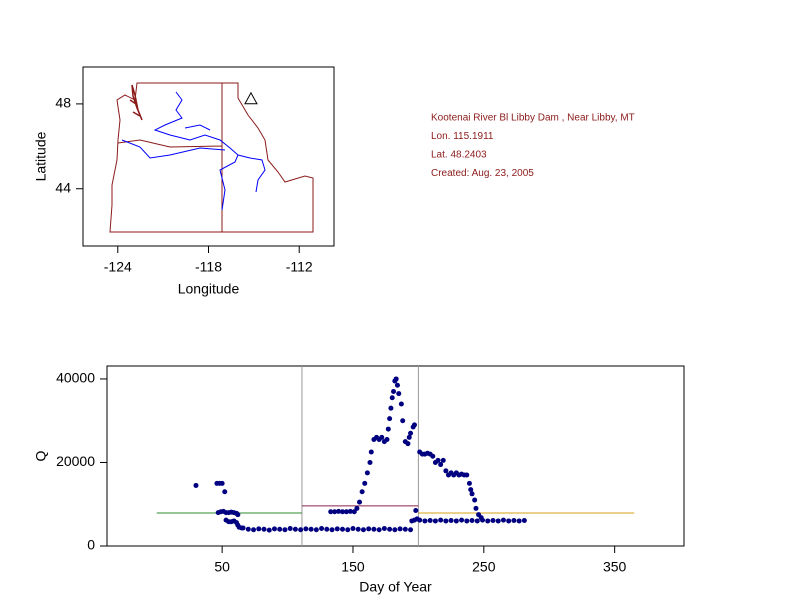 This screenshot has height=616, width=792. I want to click on y-tick-label: 20000, so click(75, 461).